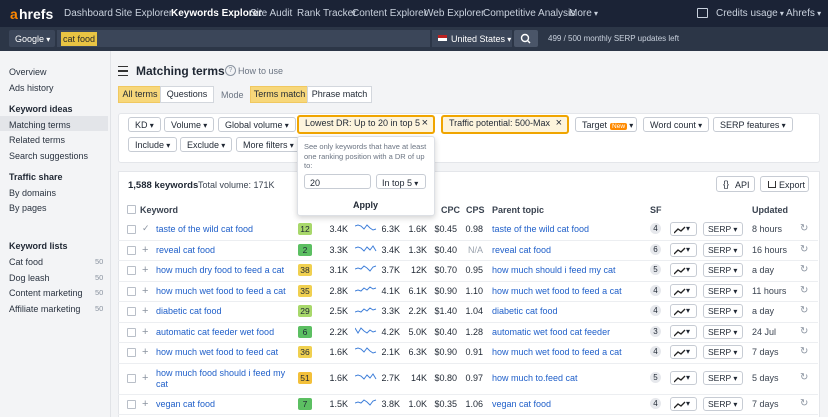  What do you see at coordinates (45, 308) in the screenshot?
I see `list-name: Affiliate marketing` at bounding box center [45, 308].